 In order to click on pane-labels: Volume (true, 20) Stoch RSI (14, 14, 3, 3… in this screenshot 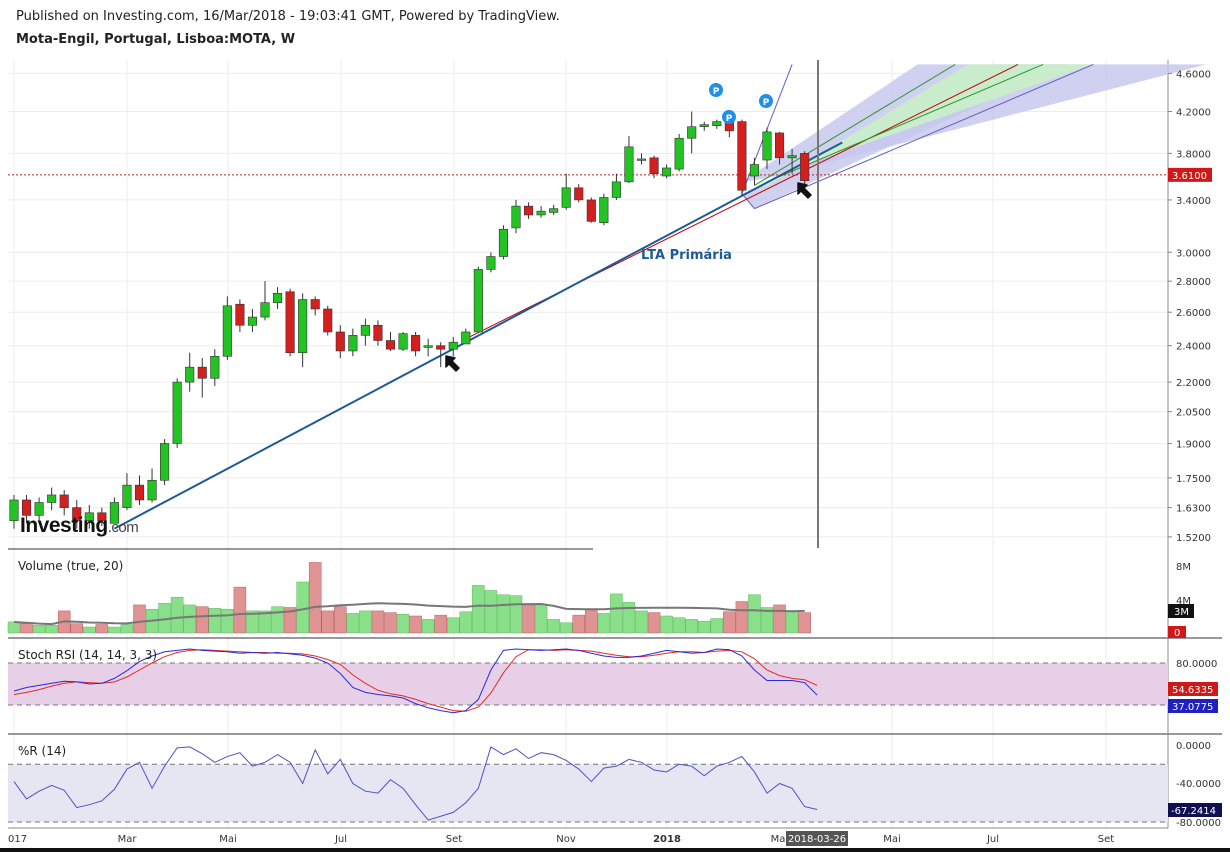, I will do `click(87, 658)`.